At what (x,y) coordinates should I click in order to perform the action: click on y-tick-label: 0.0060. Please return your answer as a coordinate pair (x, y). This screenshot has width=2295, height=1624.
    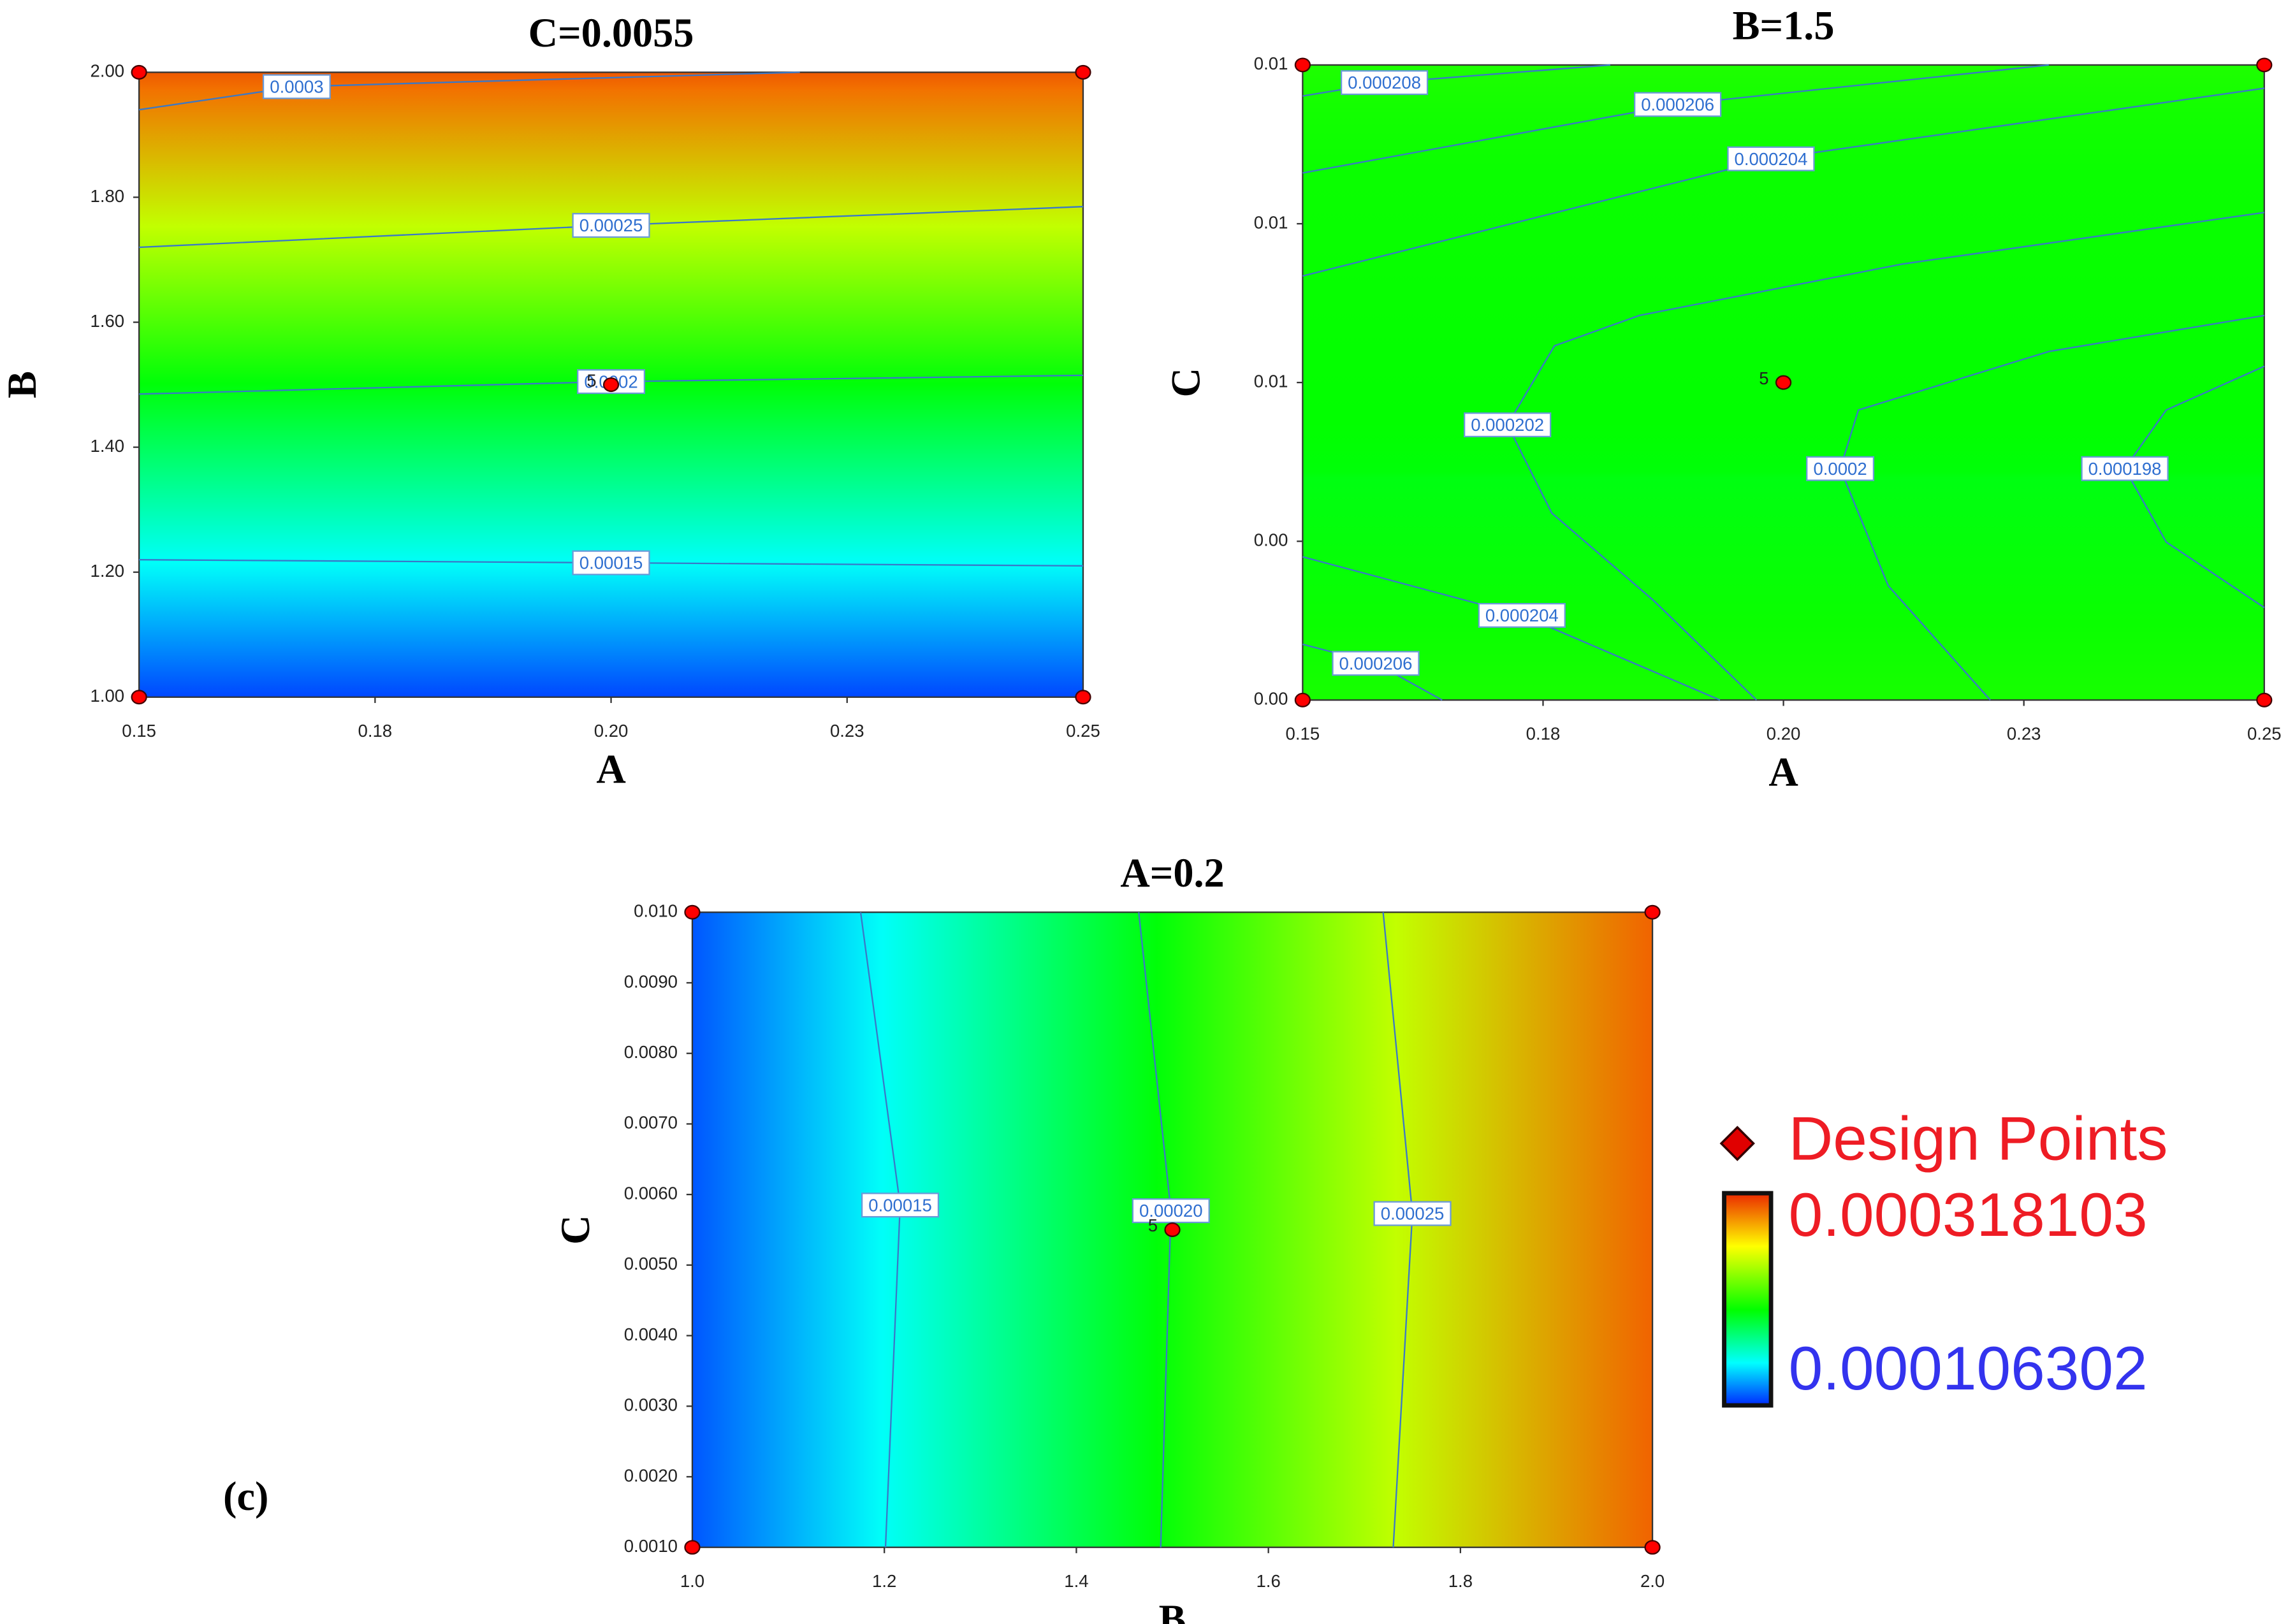
    Looking at the image, I should click on (651, 1193).